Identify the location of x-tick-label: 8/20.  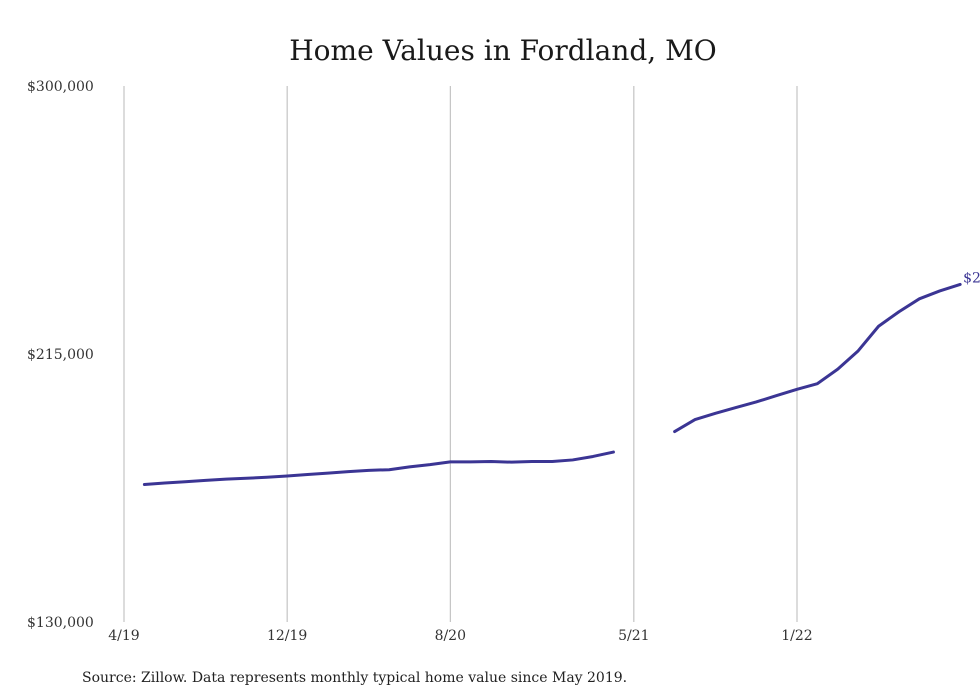
(450, 636).